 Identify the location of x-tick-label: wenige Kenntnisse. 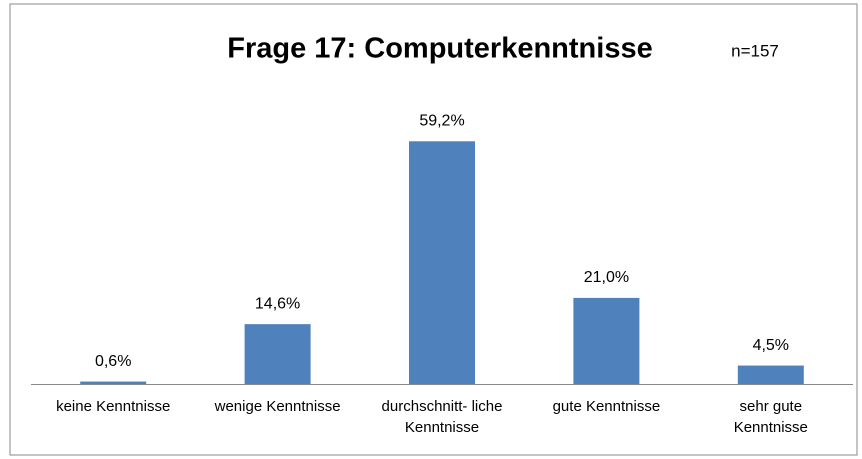
(277, 406).